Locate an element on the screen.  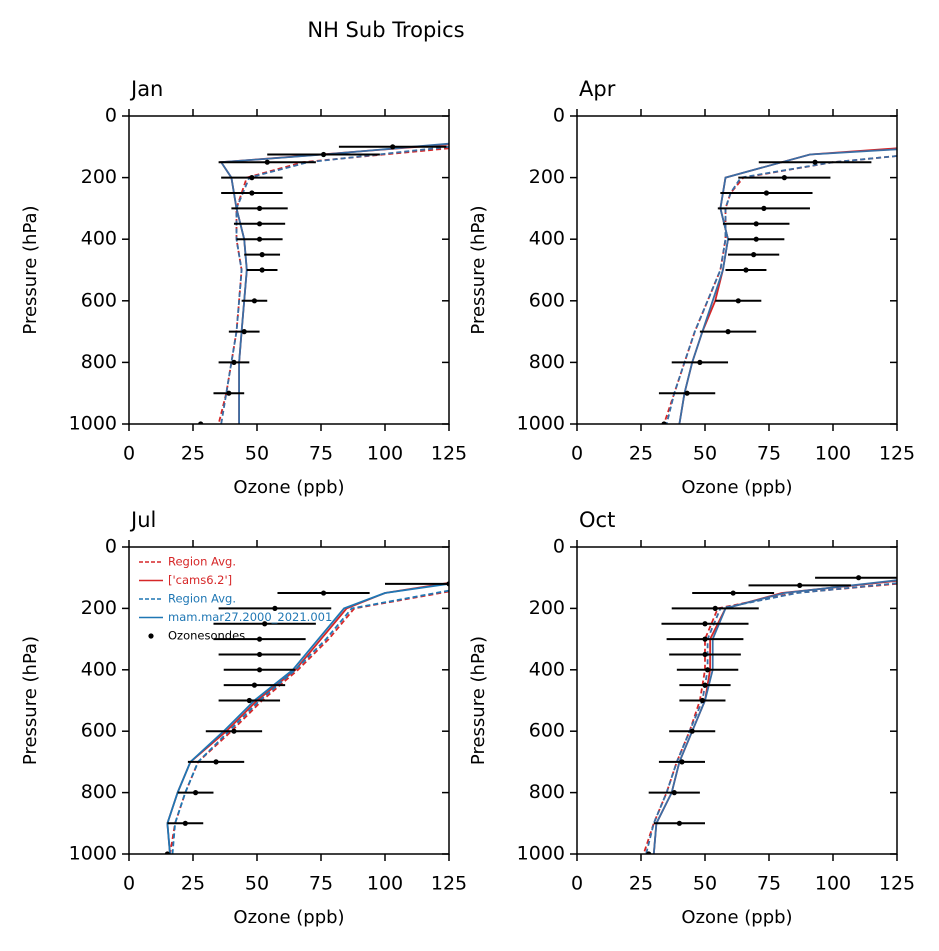
panel-title: Apr is located at coordinates (597, 89).